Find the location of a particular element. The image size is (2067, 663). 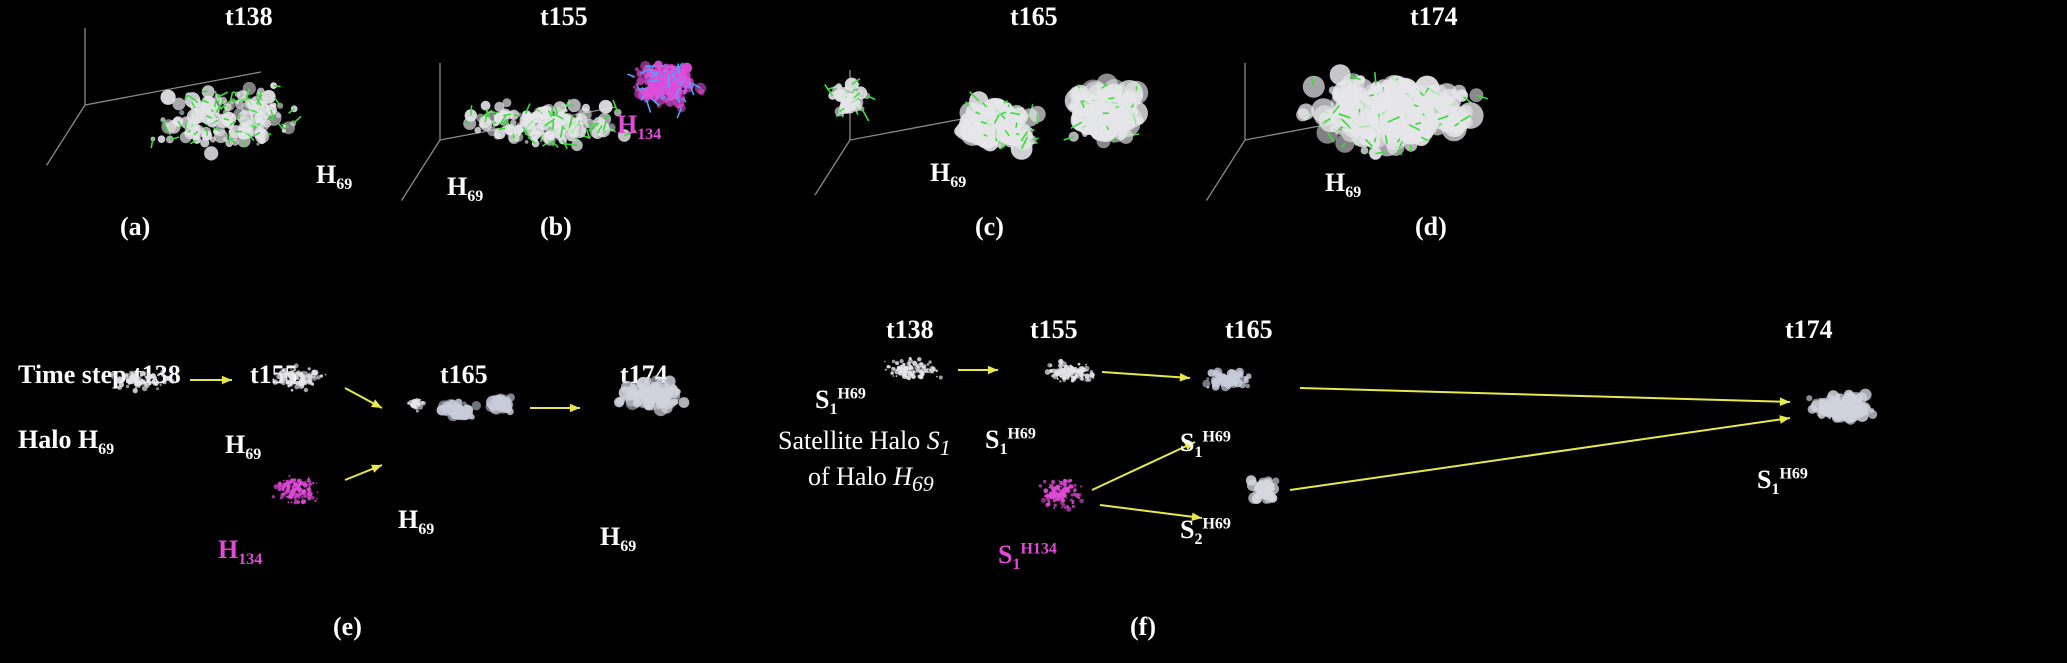

f-cluster-t138 is located at coordinates (913, 369).